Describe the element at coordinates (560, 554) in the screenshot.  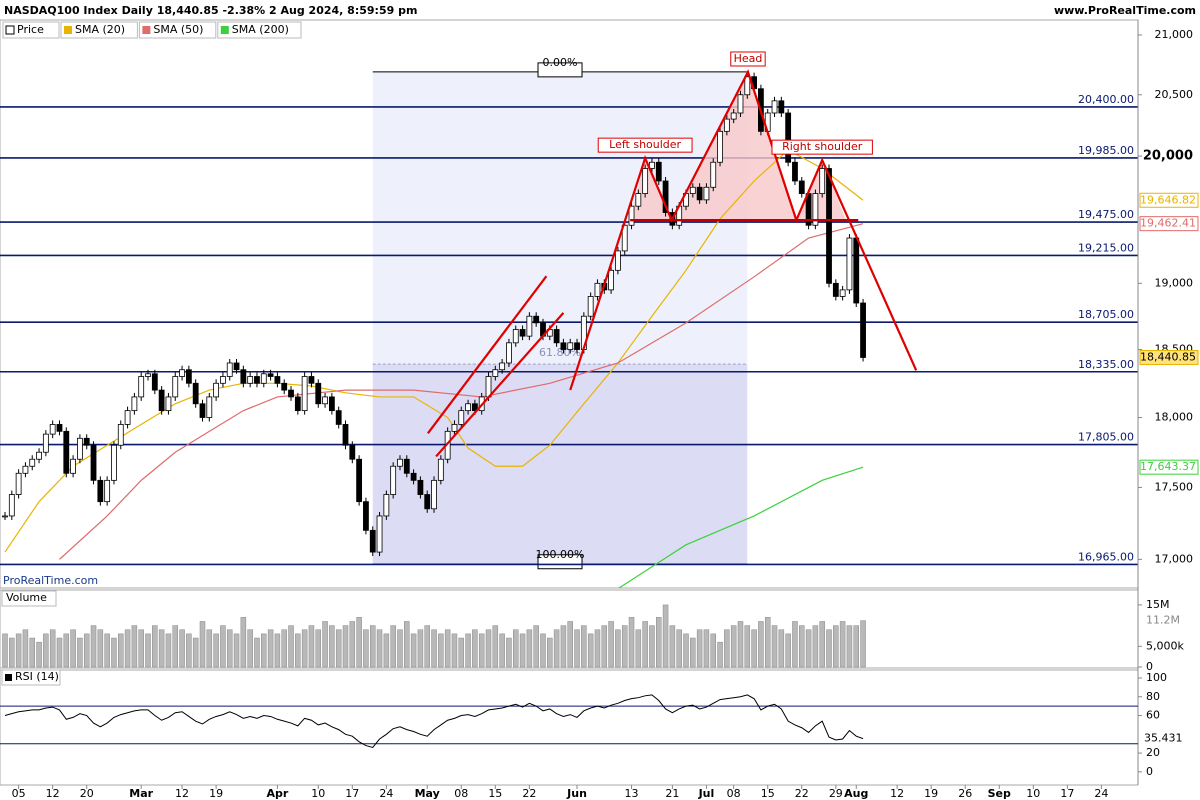
I see `fib-label: 100.00%` at that location.